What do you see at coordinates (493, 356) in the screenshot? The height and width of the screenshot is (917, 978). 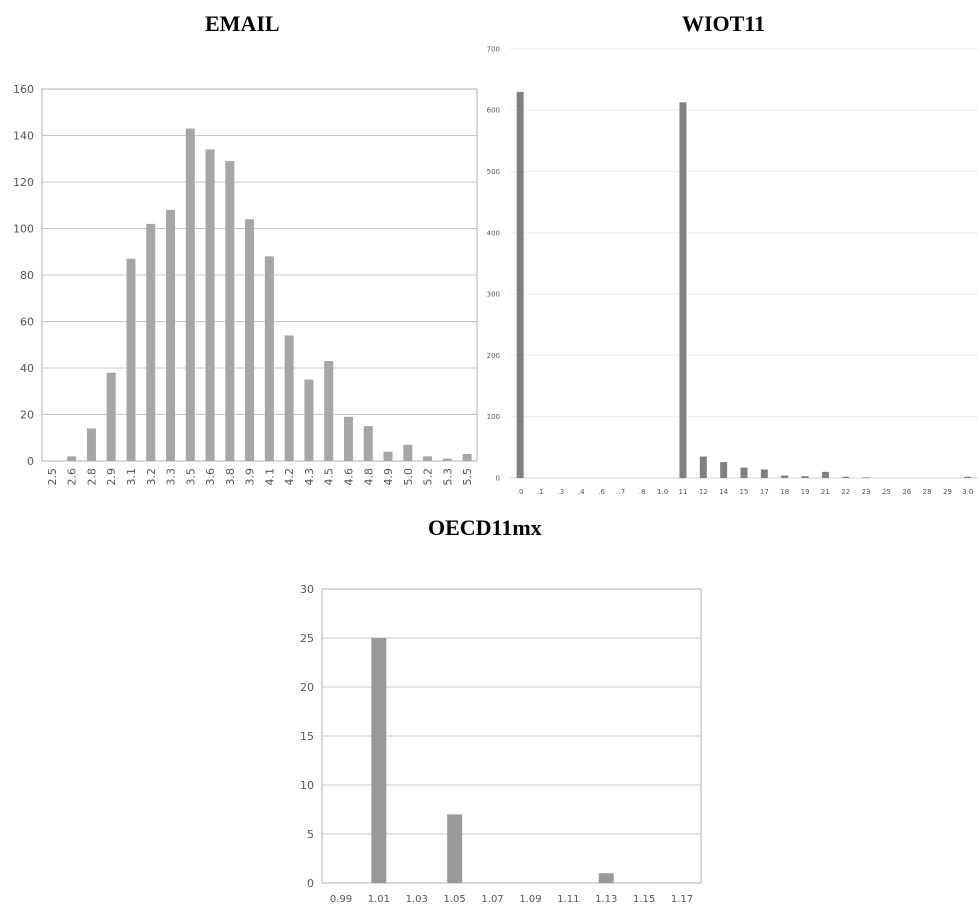 I see `wiot11-y-tick-label: 200` at bounding box center [493, 356].